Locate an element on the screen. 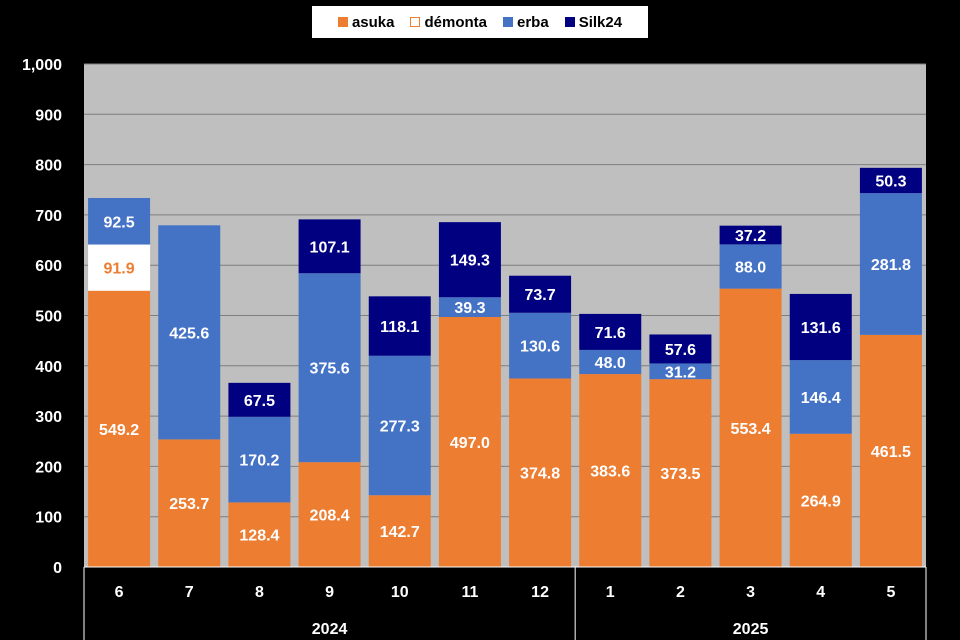 The image size is (960, 640). data-label: 88.0 is located at coordinates (750, 268).